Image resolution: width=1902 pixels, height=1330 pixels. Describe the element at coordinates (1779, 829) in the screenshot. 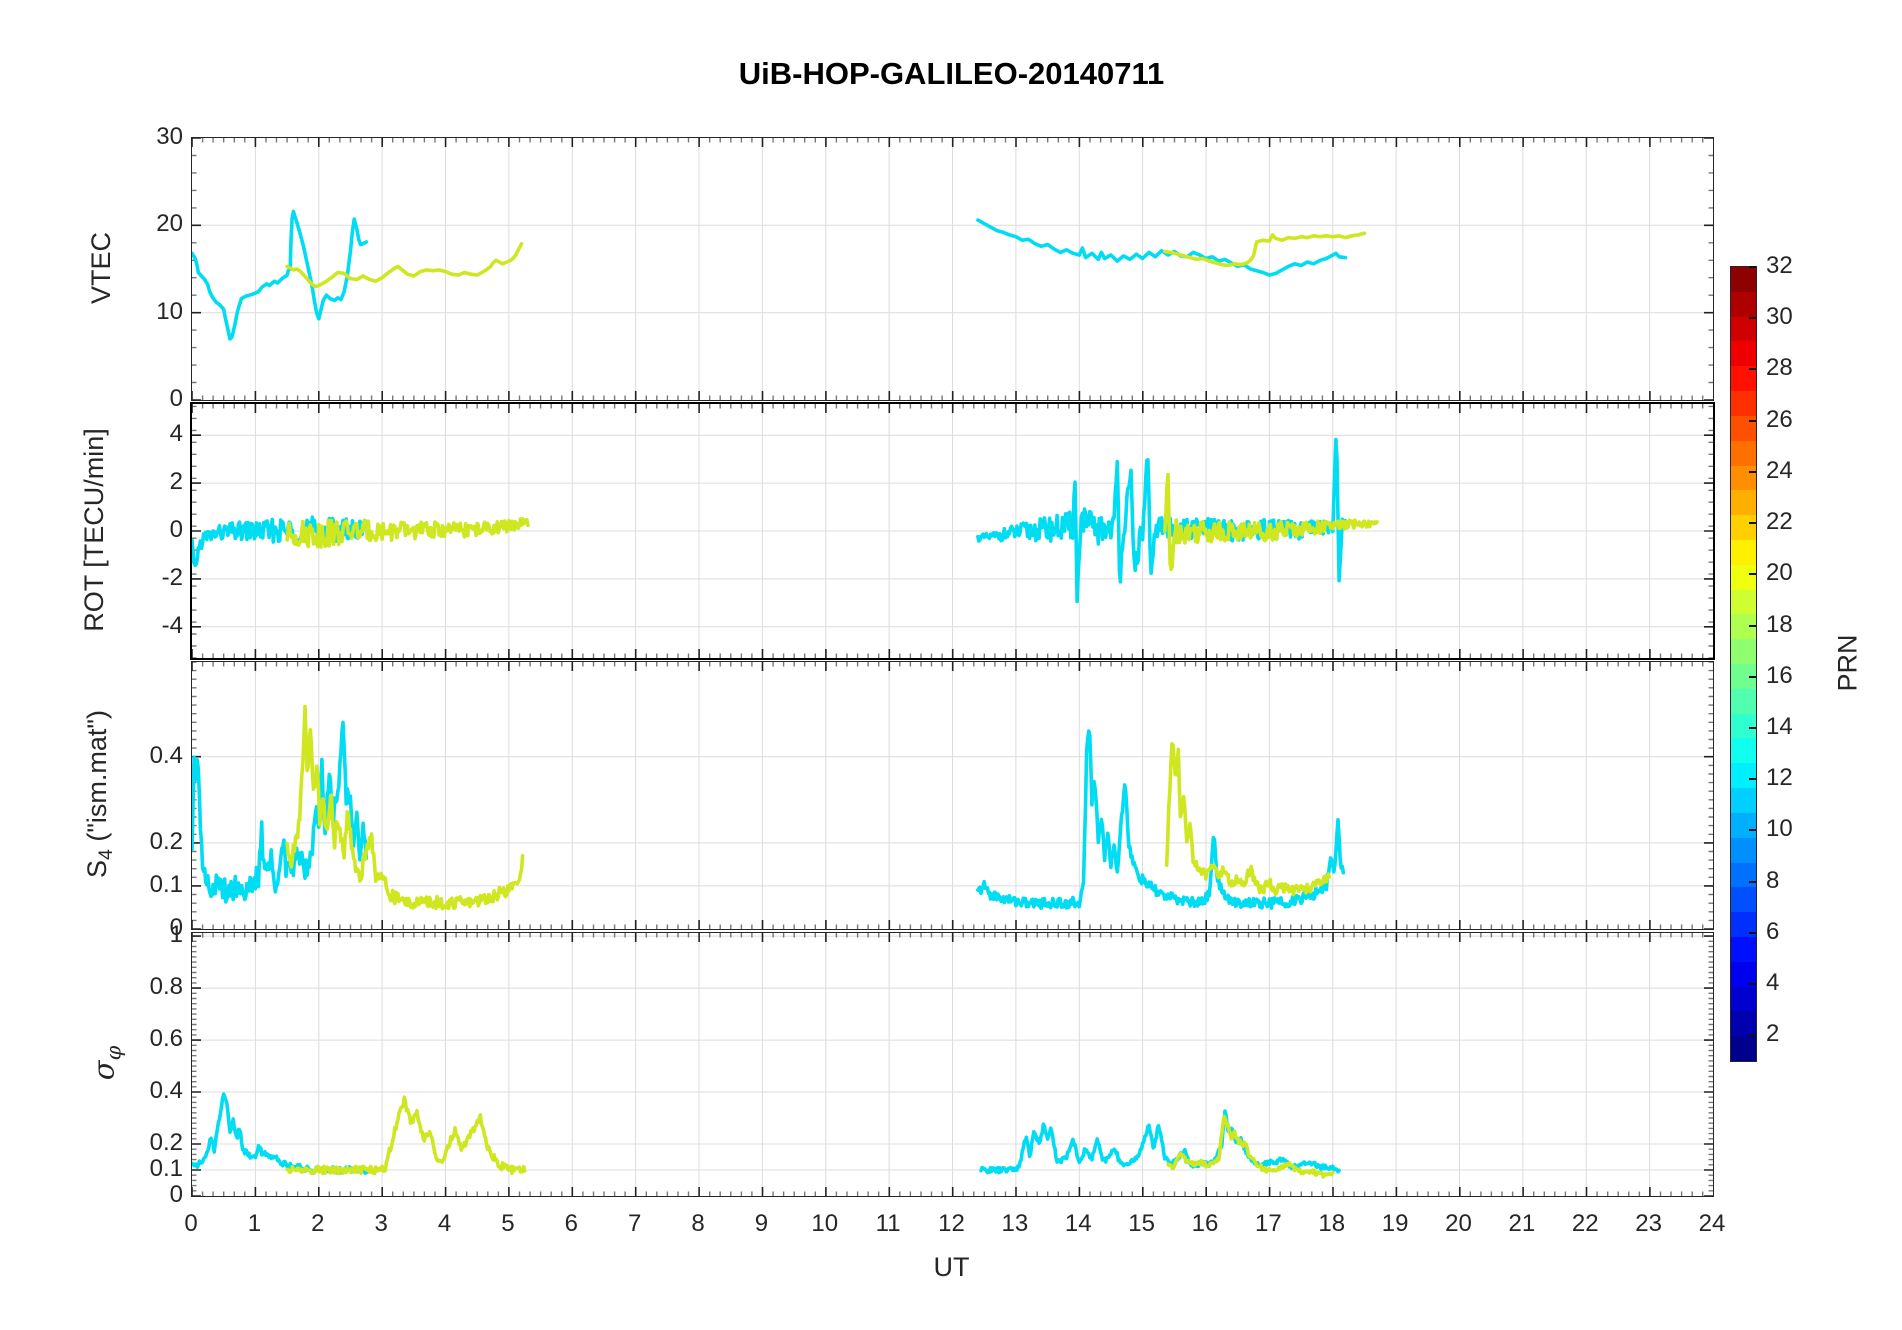

I see `colorbar-tick-label: 10` at that location.